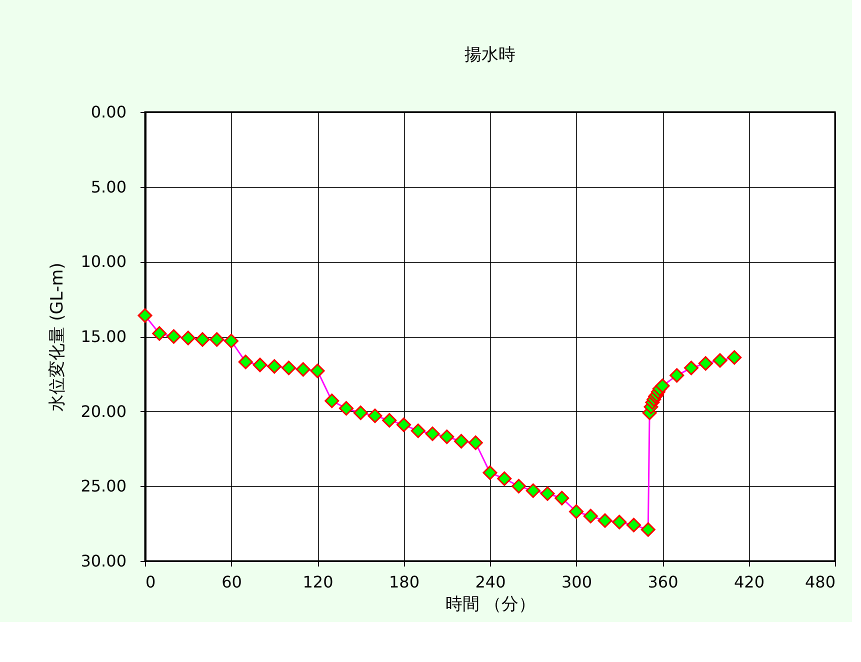 The image size is (861, 662). I want to click on x-tick-label: 0, so click(151, 582).